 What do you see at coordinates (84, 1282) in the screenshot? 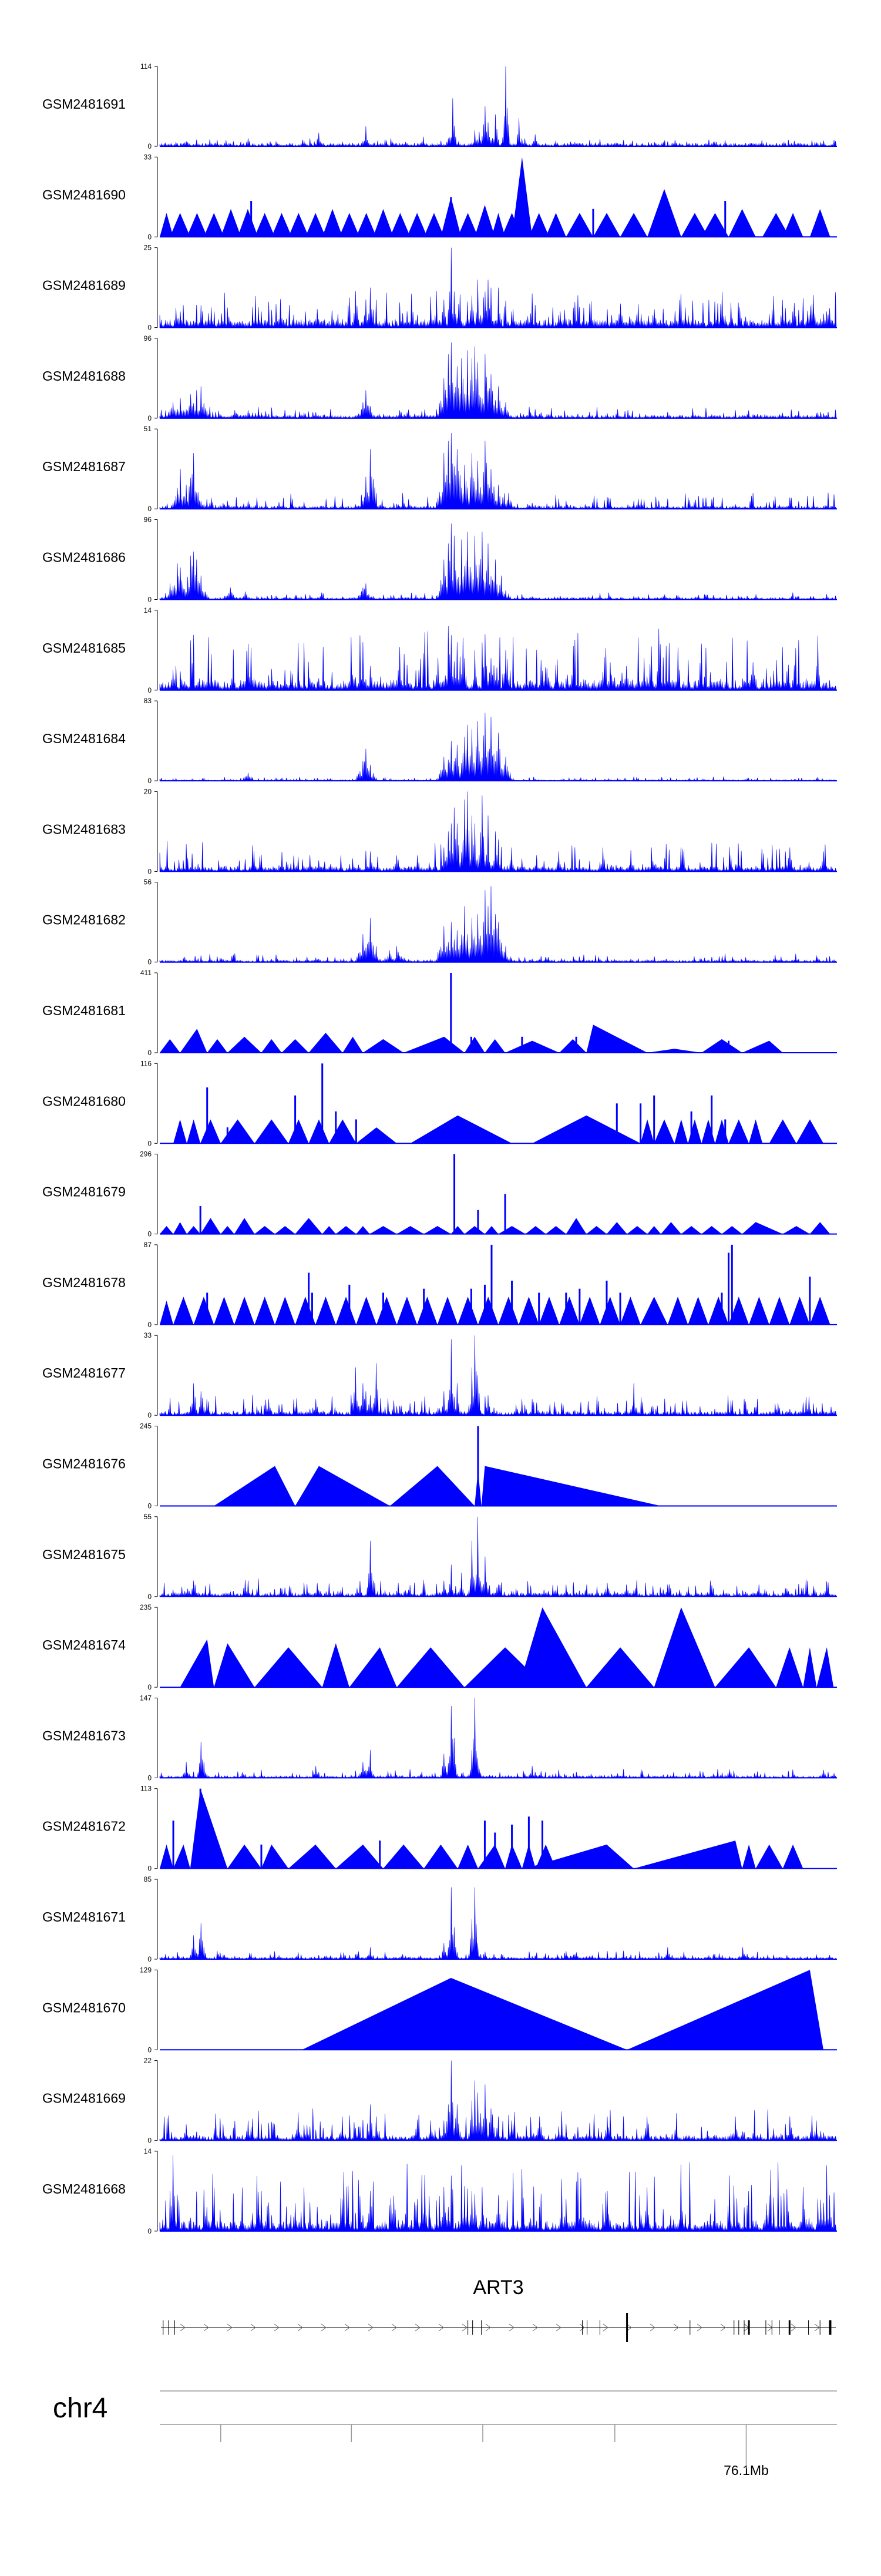
I see `track-label: GSM2481678` at bounding box center [84, 1282].